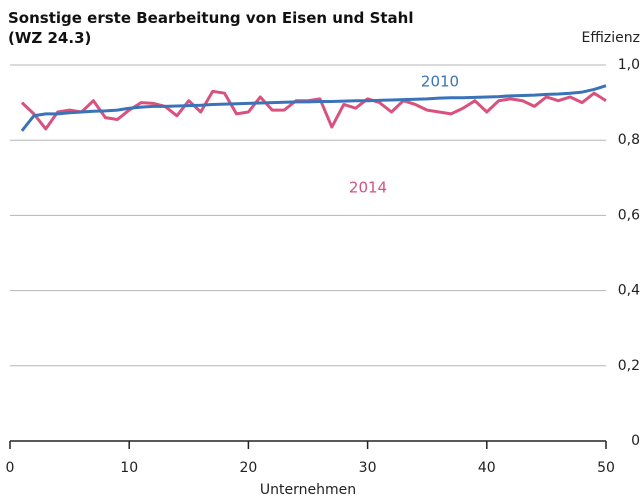  What do you see at coordinates (629, 65) in the screenshot?
I see `y-tick-label: 1,0` at bounding box center [629, 65].